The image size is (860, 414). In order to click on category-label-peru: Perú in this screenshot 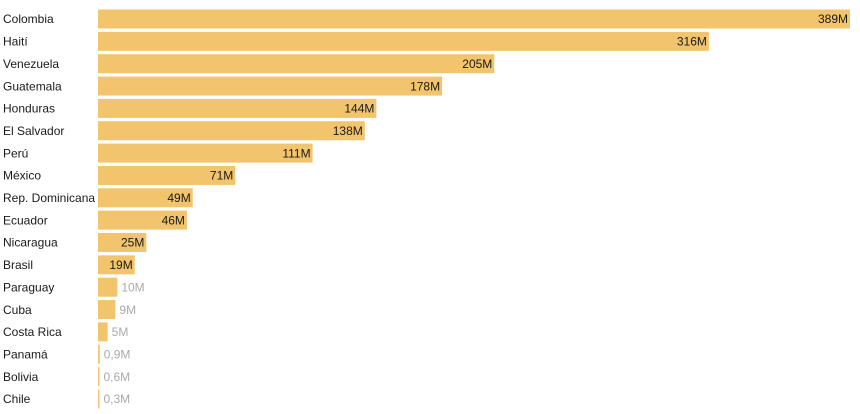, I will do `click(15, 153)`.